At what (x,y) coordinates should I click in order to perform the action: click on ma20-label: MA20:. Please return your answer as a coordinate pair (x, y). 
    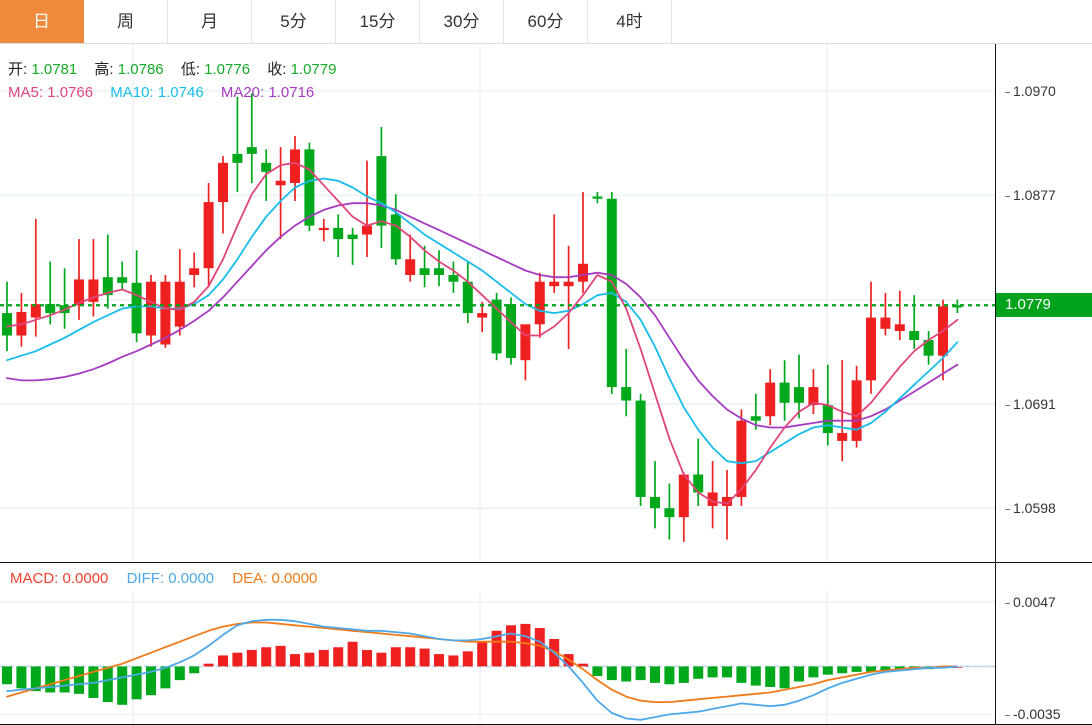
    Looking at the image, I should click on (242, 92).